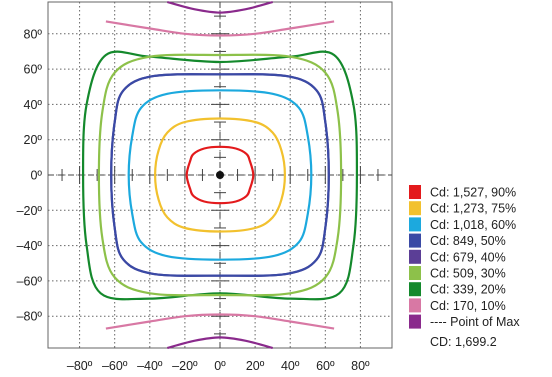 This screenshot has width=552, height=377. What do you see at coordinates (30, 211) in the screenshot?
I see `y-tick-label: –20º` at bounding box center [30, 211].